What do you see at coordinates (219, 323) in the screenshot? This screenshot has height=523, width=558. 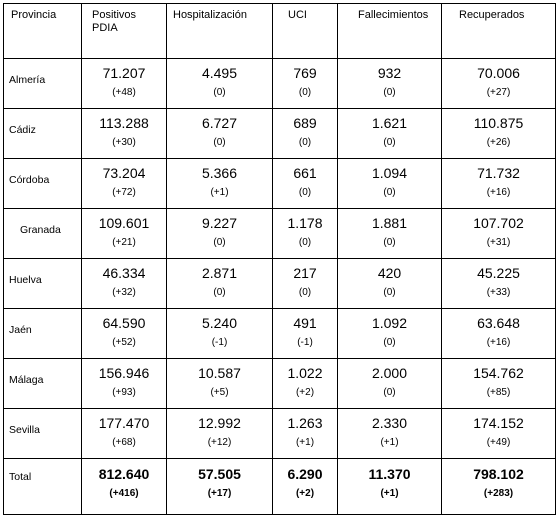 I see `hospitalizacion-value: 5.240` at bounding box center [219, 323].